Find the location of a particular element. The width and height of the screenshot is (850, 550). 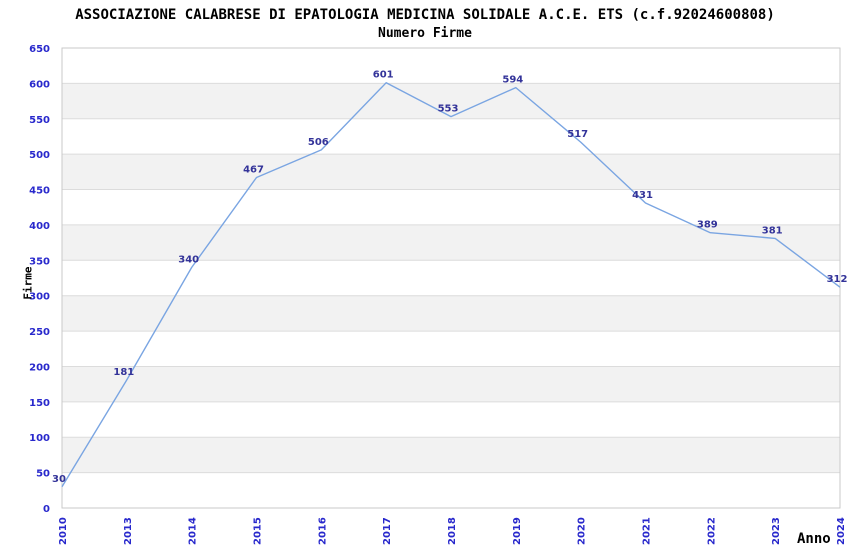

y-tick-label: 550 is located at coordinates (39, 120).